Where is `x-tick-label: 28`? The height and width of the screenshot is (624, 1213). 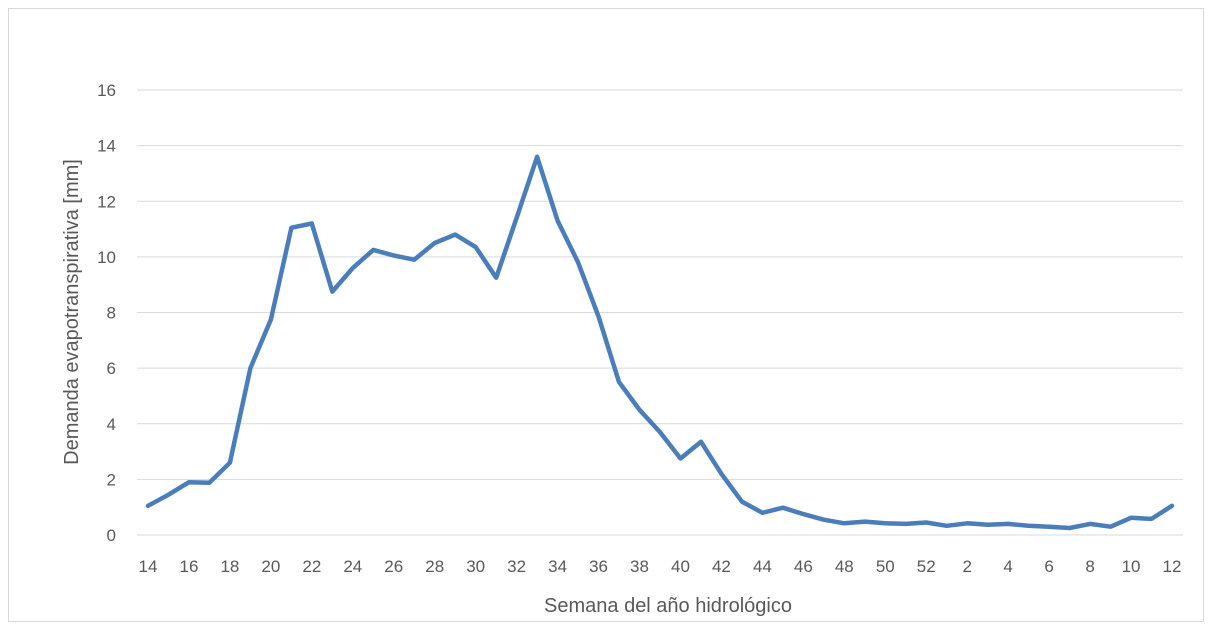 x-tick-label: 28 is located at coordinates (434, 566).